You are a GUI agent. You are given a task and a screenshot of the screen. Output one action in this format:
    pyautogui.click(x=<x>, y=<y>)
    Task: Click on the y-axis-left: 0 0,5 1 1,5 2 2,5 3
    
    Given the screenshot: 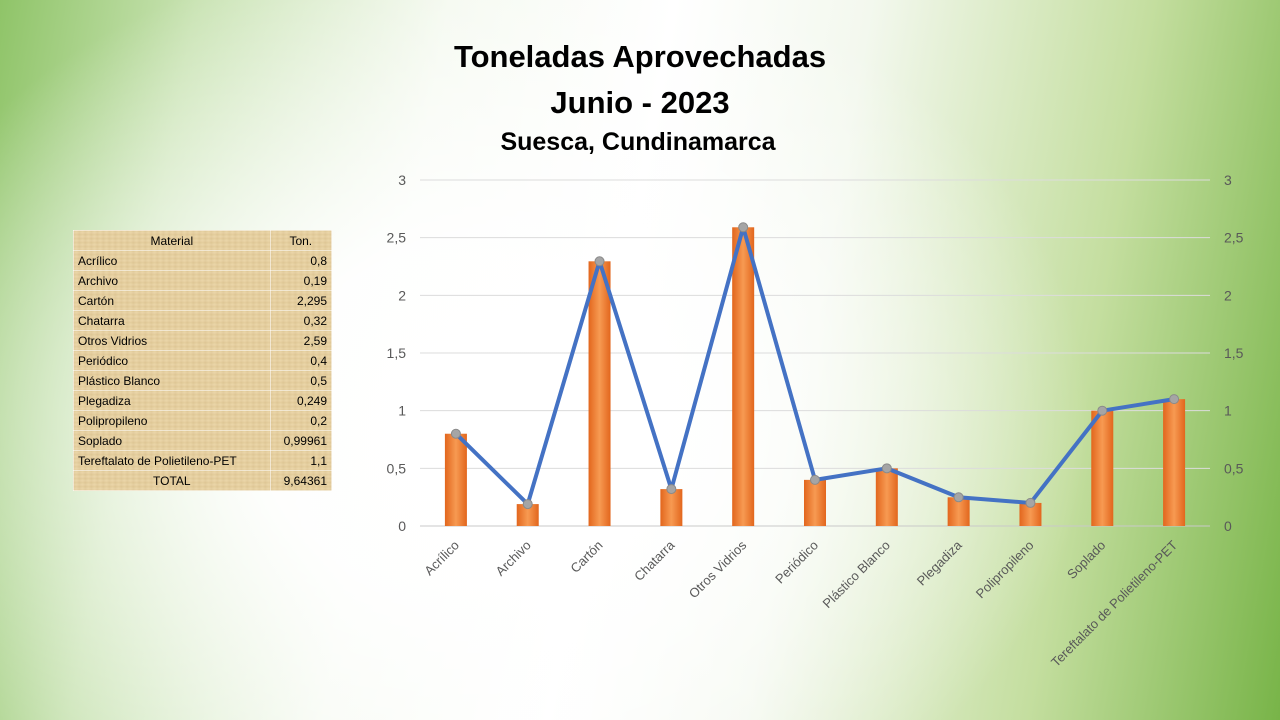 What is the action you would take?
    pyautogui.click(x=397, y=353)
    